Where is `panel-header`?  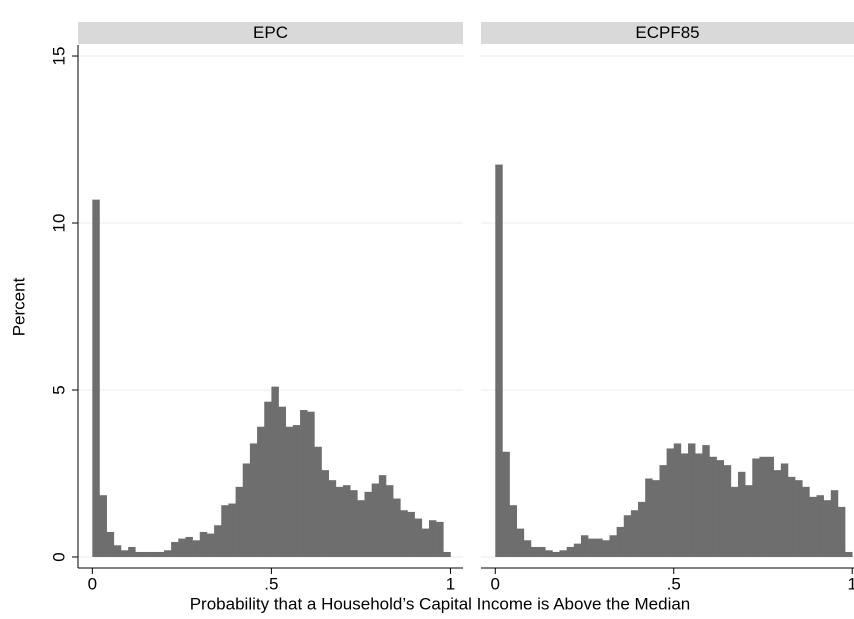
panel-header is located at coordinates (270, 33).